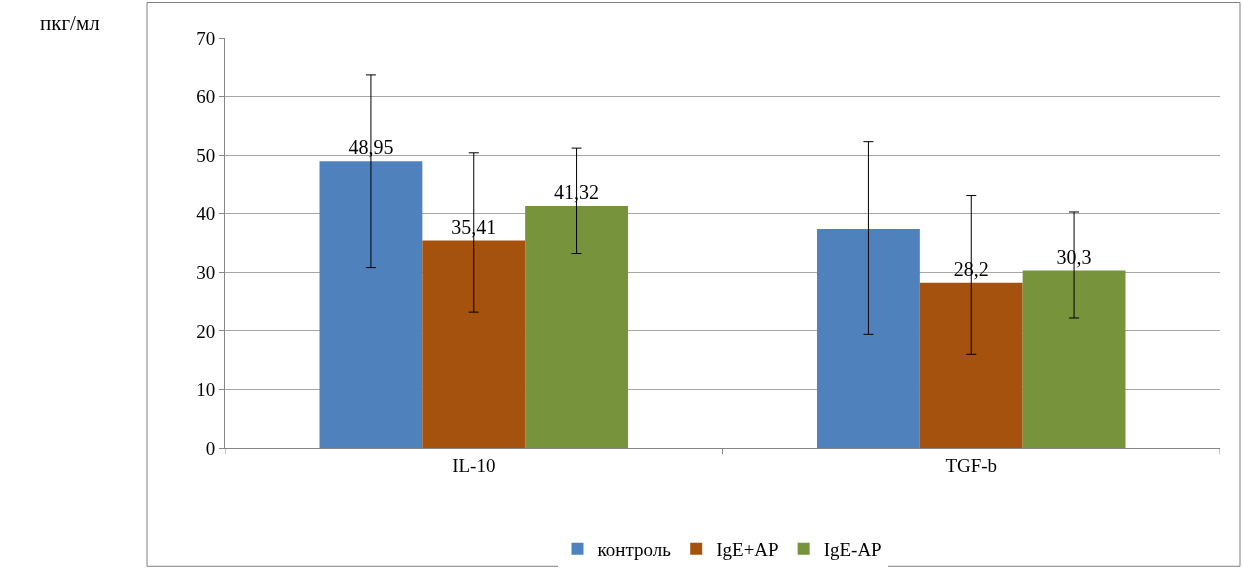  I want to click on legend-label: IgE+AP, so click(747, 550).